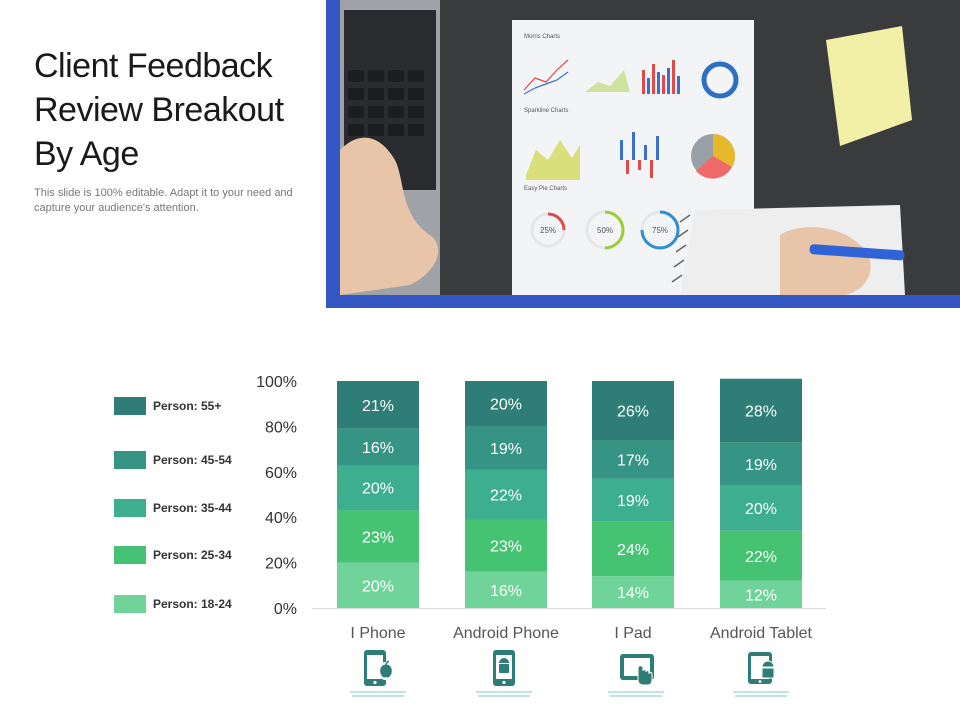 The width and height of the screenshot is (960, 720). I want to click on y-tick-label: 60%, so click(281, 473).